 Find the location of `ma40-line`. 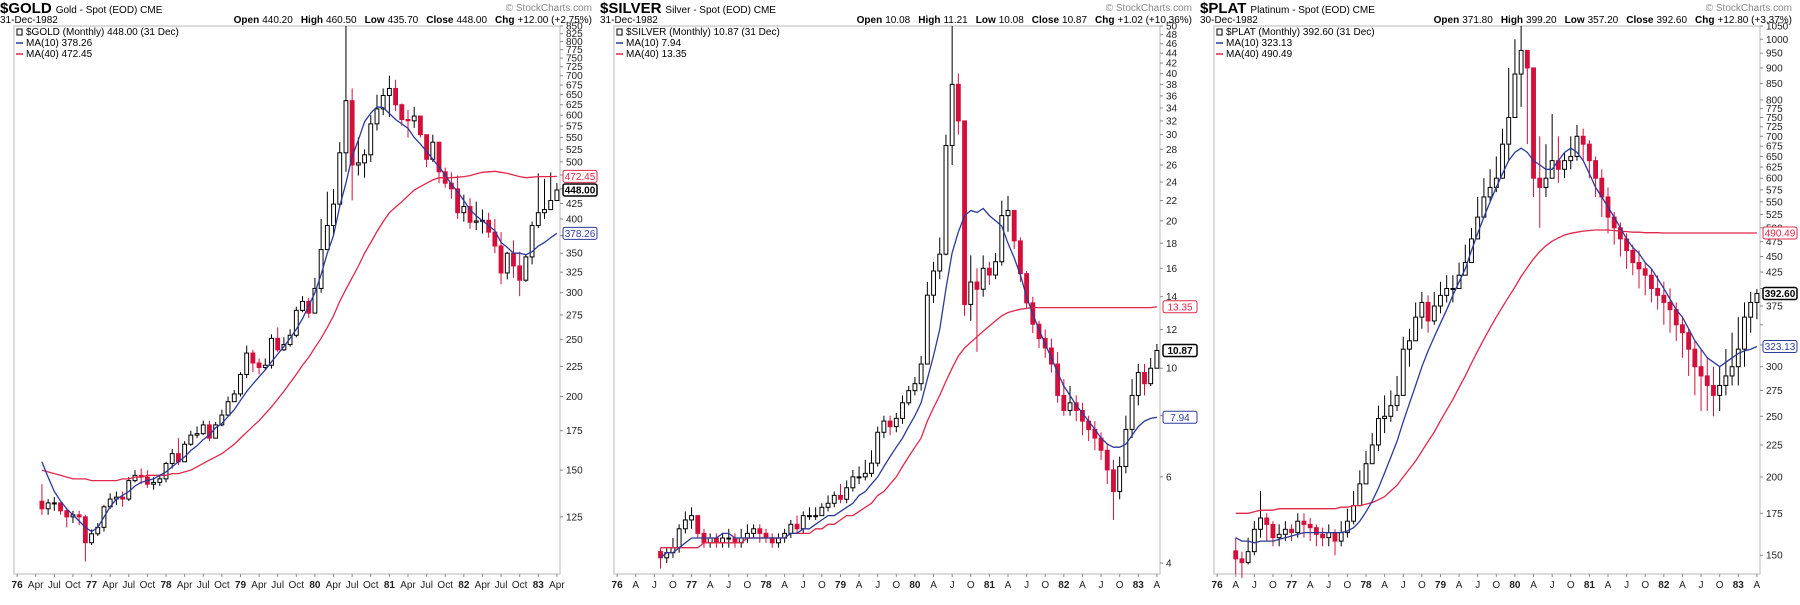

ma40-line is located at coordinates (908, 427).